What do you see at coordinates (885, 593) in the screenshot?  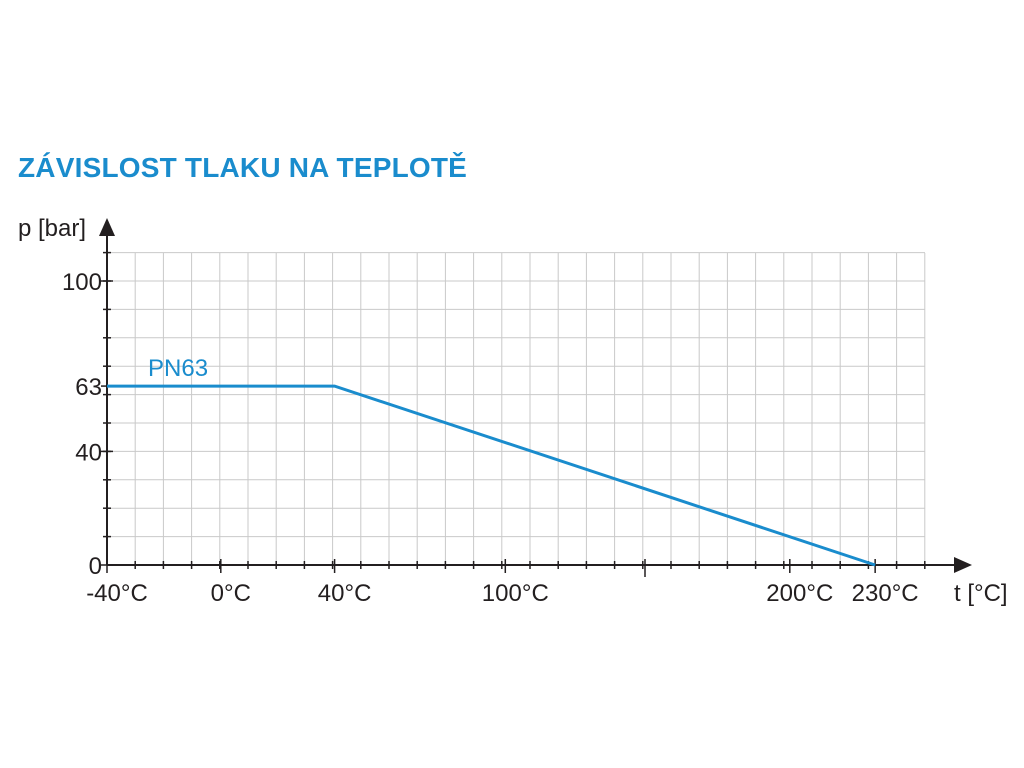 I see `x-tick-label: 230°C` at bounding box center [885, 593].